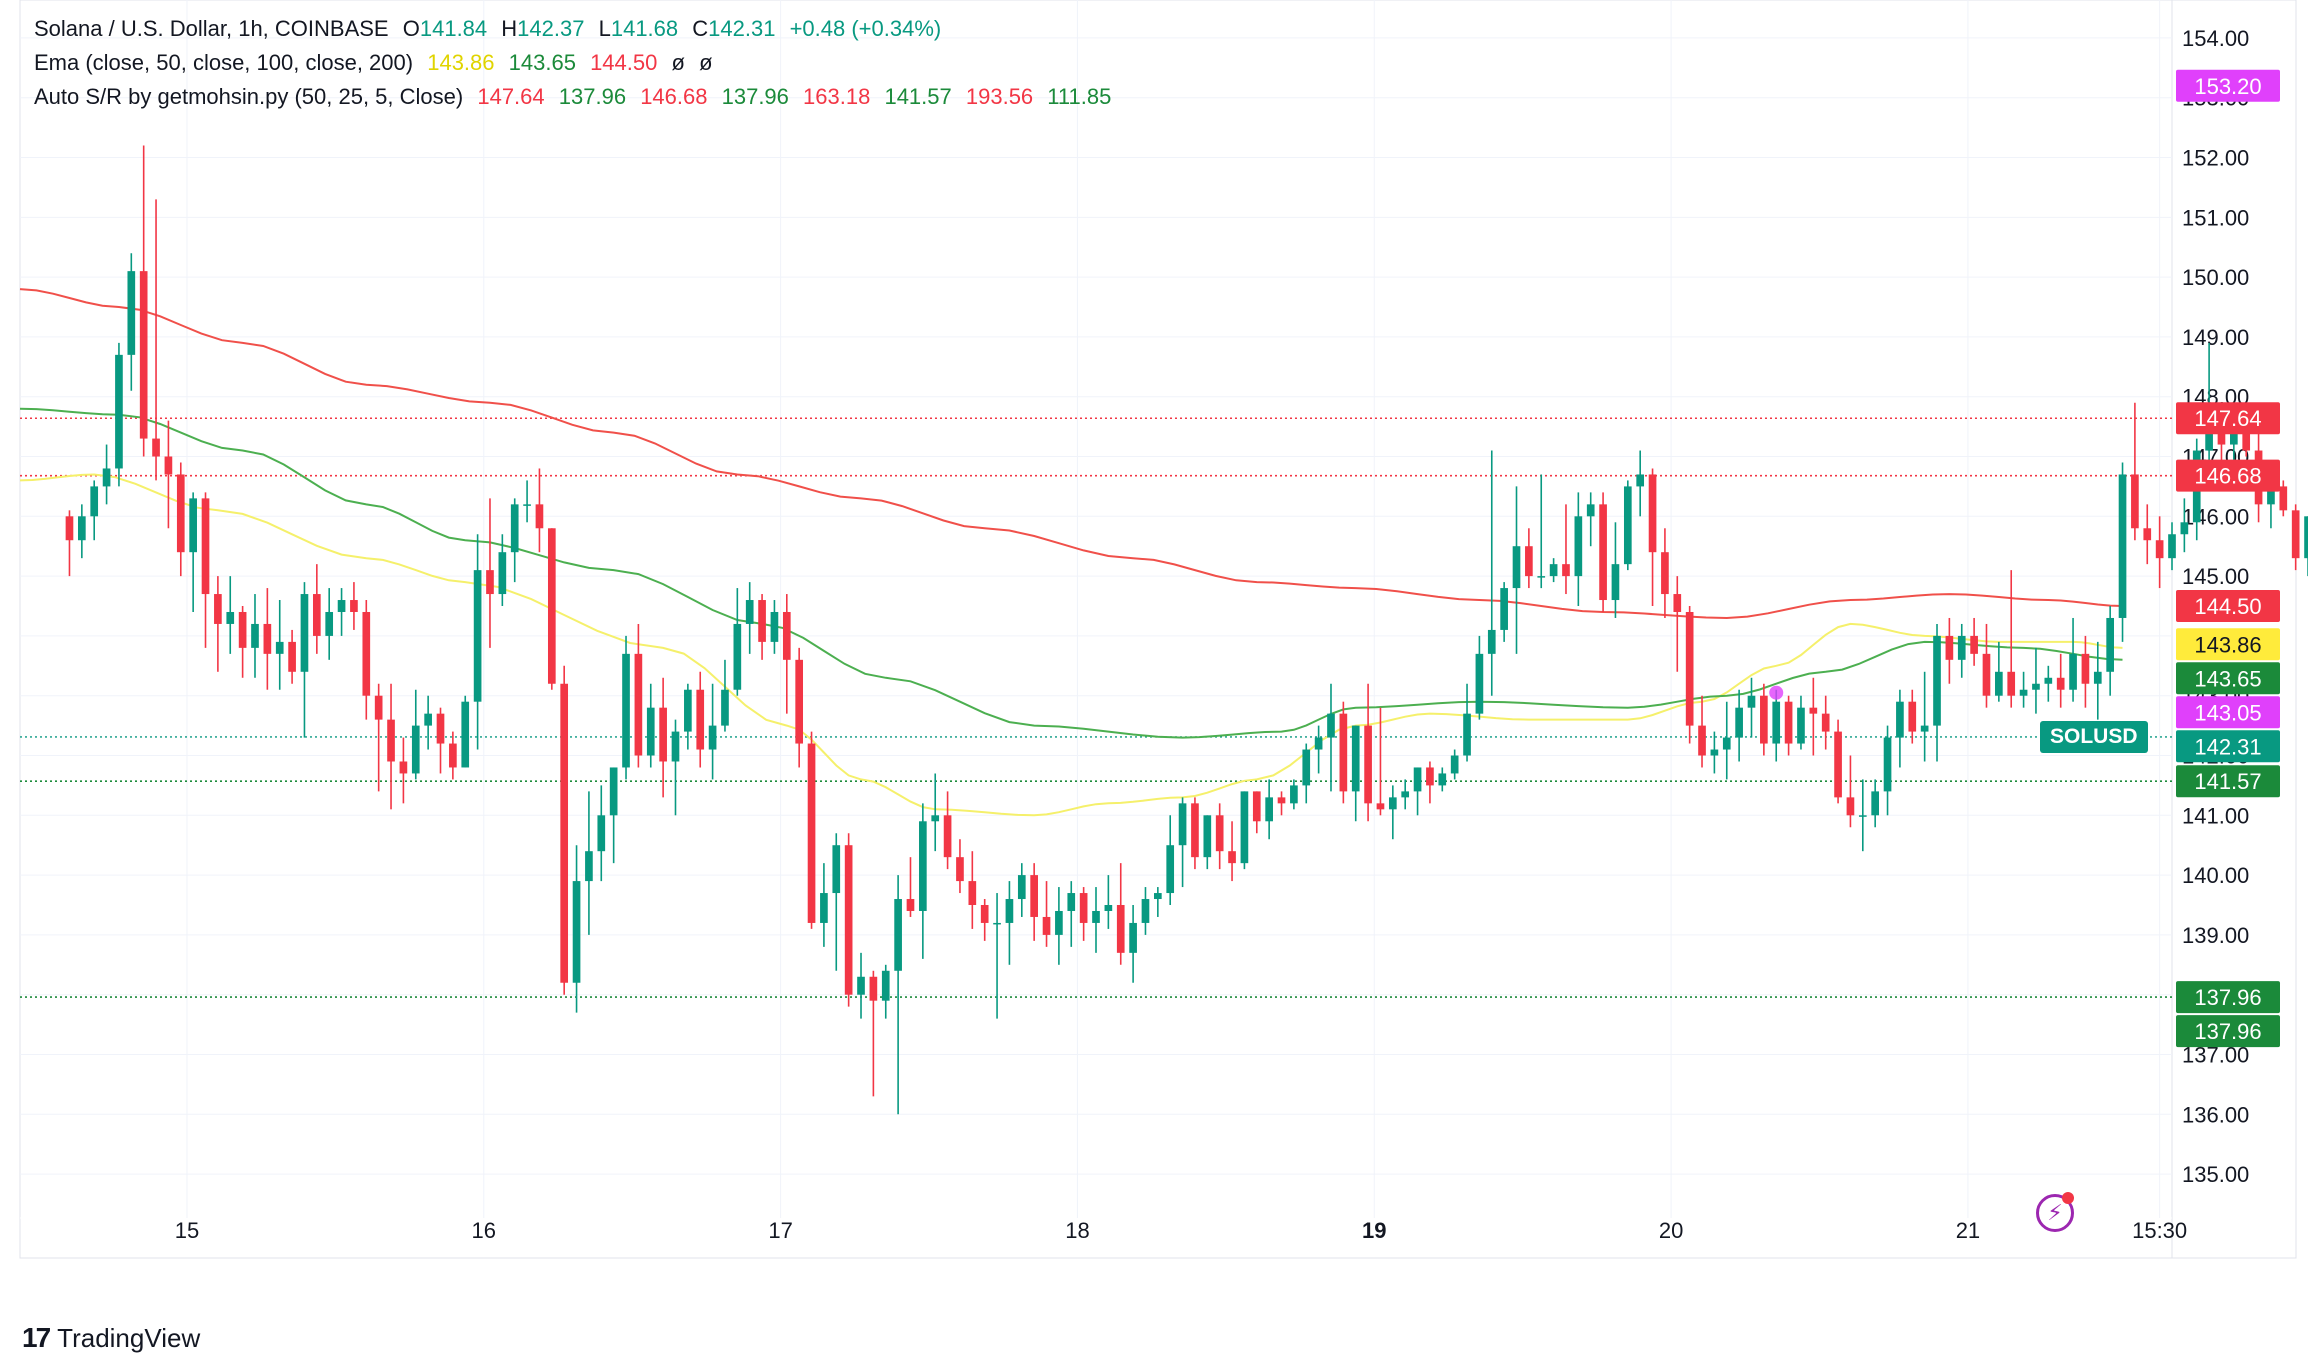  Describe the element at coordinates (865, 28) in the screenshot. I see `change-value: +0.48 (+0.34%)` at that location.